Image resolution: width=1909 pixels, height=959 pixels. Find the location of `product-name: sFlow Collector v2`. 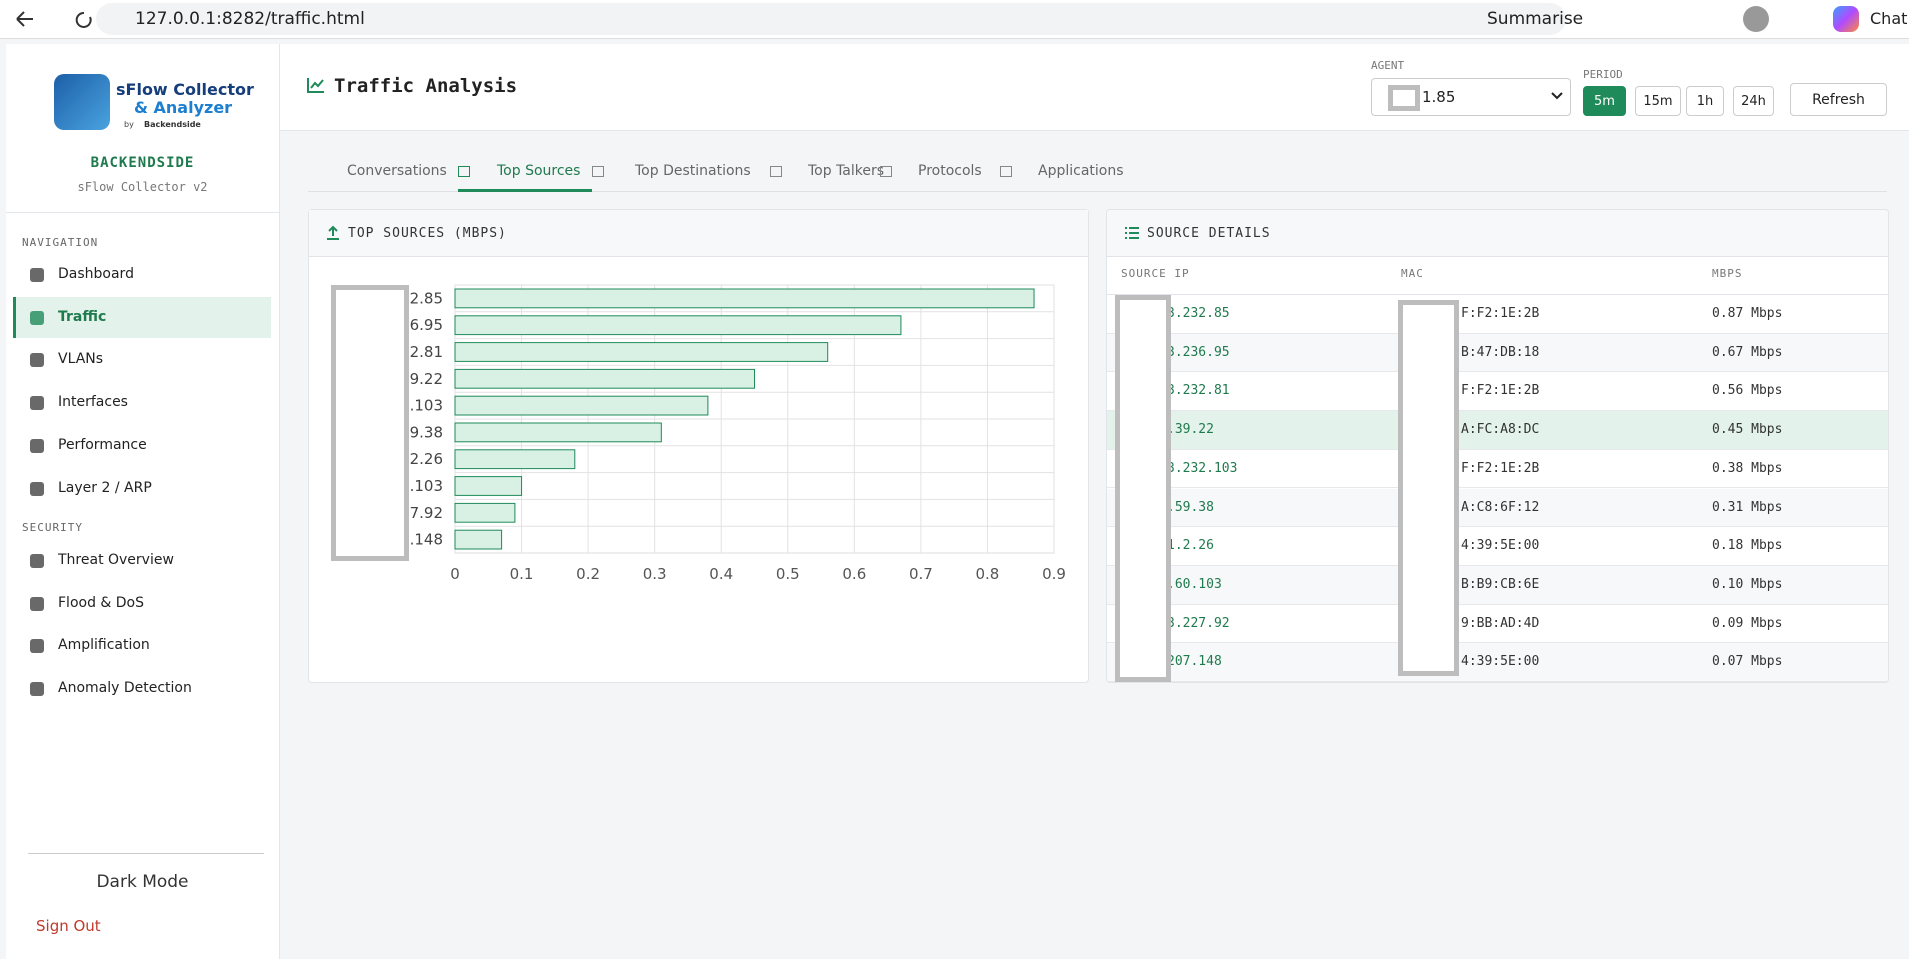

product-name: sFlow Collector v2 is located at coordinates (142, 187).